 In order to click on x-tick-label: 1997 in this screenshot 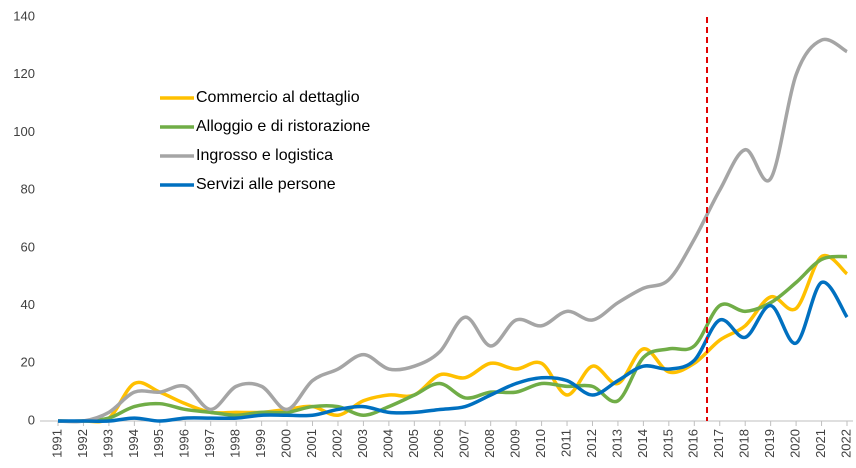, I will do `click(209, 443)`.